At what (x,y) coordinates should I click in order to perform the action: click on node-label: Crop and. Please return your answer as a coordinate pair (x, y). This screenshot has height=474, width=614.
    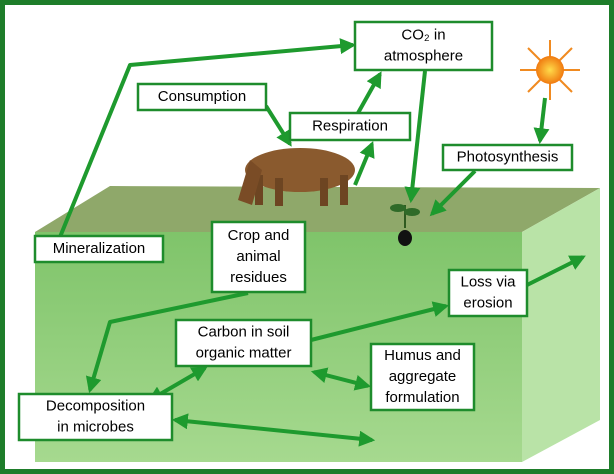
    Looking at the image, I should click on (259, 235).